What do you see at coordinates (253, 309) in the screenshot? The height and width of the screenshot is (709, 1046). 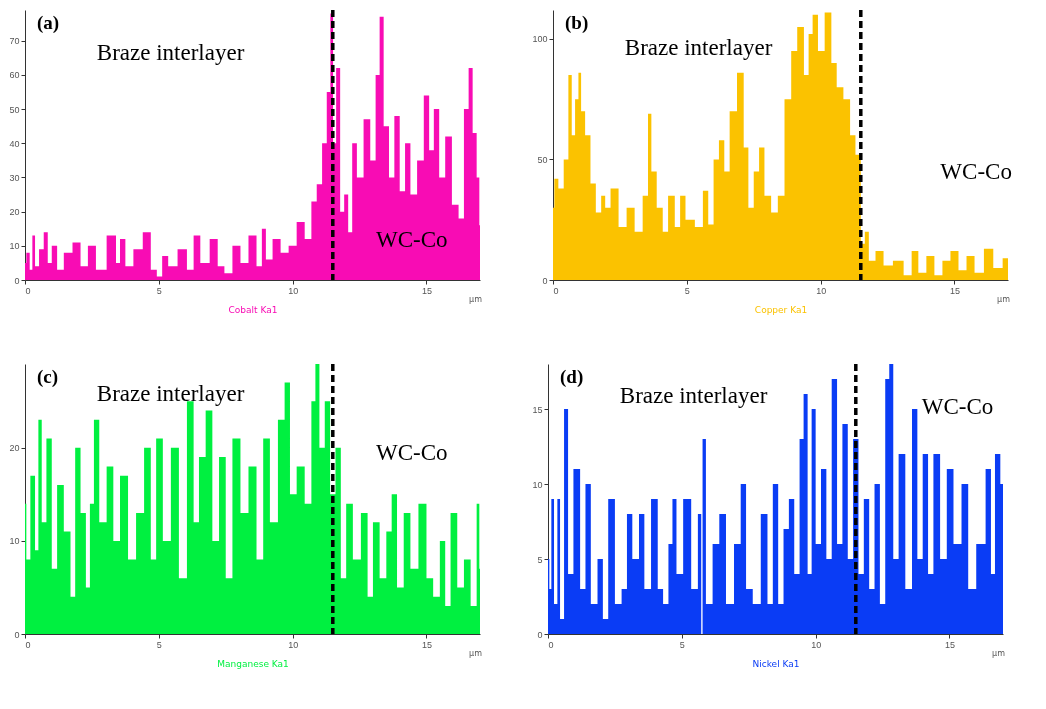 I see `x-axis-title: Cobalt Ka1` at bounding box center [253, 309].